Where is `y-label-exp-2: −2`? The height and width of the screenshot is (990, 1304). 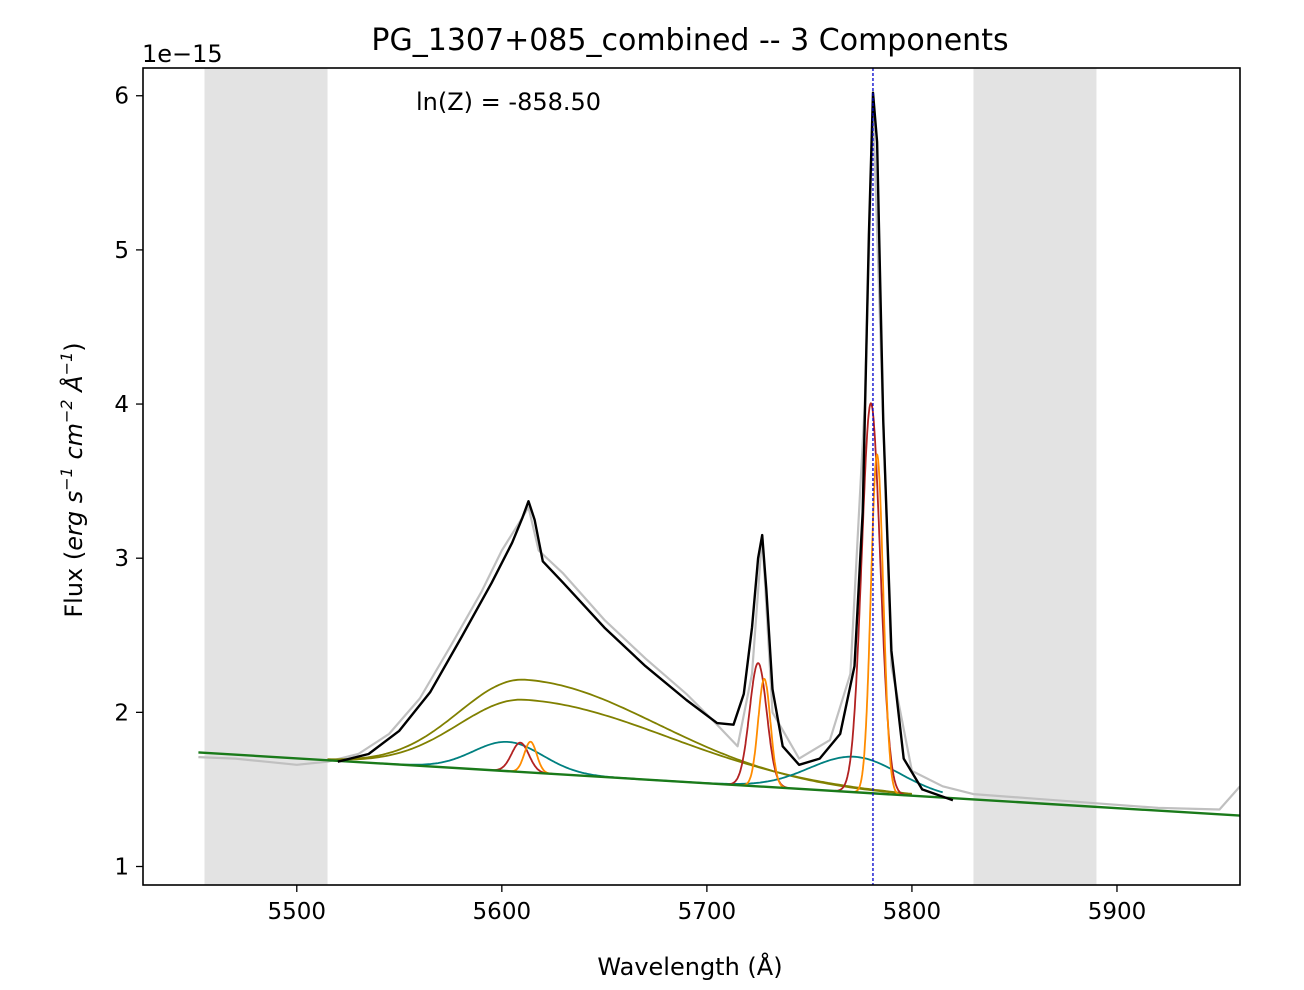 y-label-exp-2: −2 is located at coordinates (66, 411).